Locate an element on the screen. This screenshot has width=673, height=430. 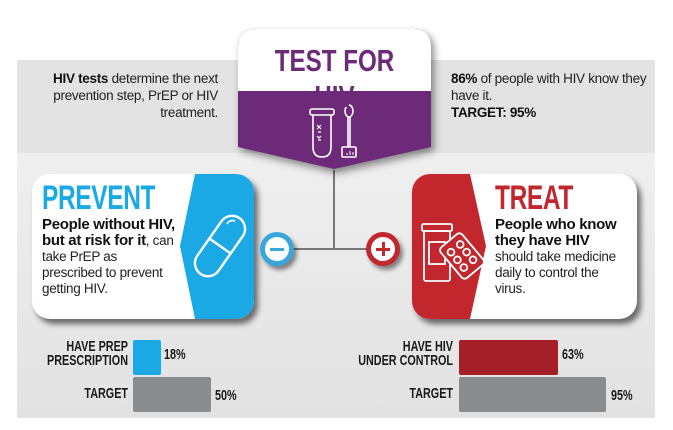
intro-right-rest: of people with HIV know they have it. is located at coordinates (549, 87).